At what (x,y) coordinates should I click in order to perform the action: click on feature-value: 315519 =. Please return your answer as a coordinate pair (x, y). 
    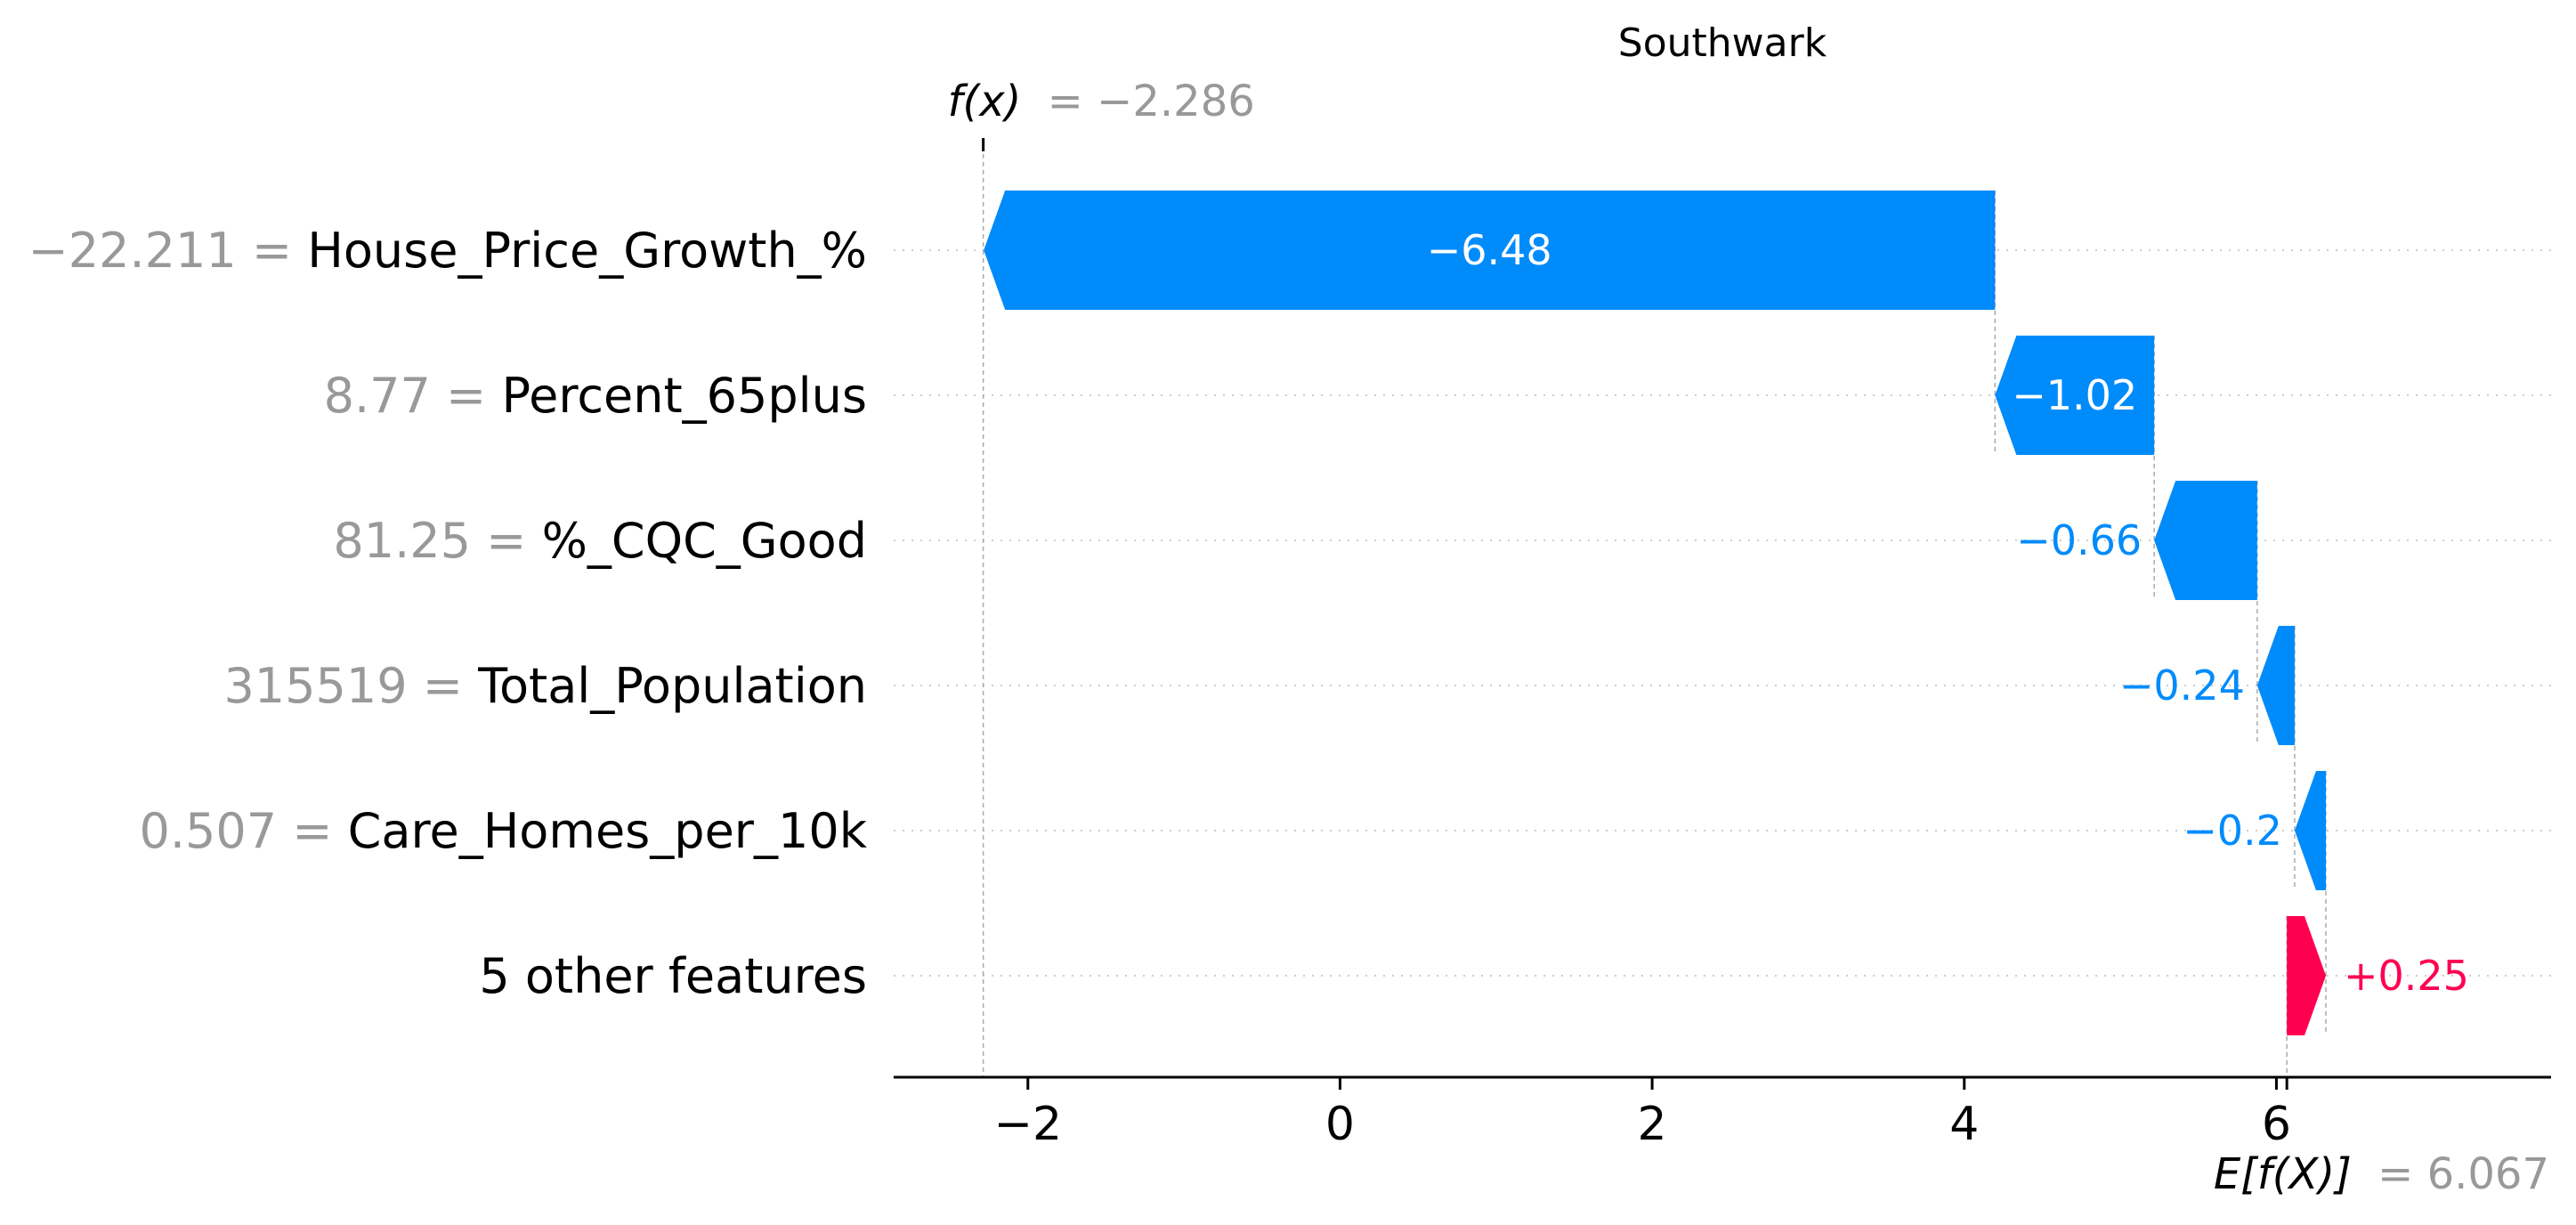
    Looking at the image, I should click on (351, 686).